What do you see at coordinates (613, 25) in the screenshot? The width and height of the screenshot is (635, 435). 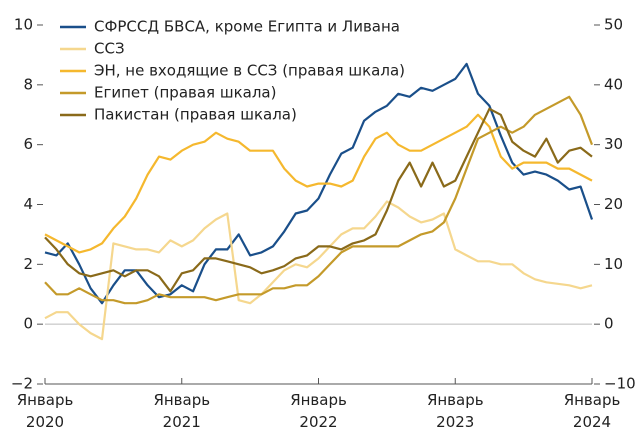 I see `y2-tick-label: 50` at bounding box center [613, 25].